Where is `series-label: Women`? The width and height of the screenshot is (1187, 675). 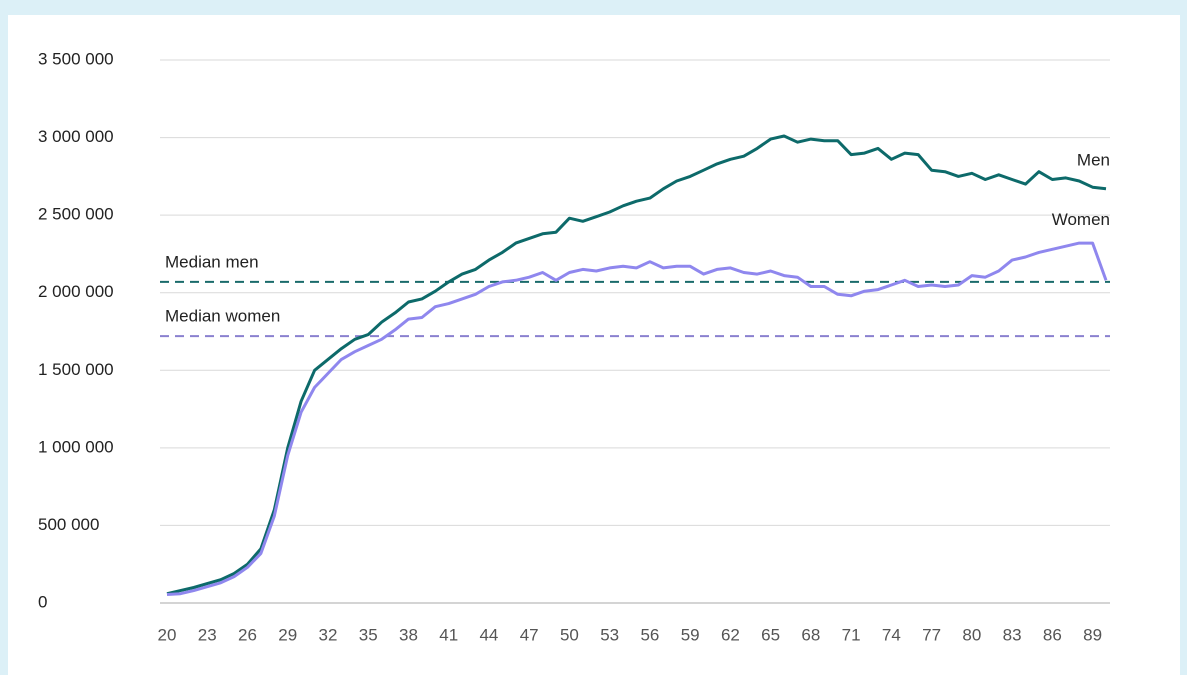
series-label: Women is located at coordinates (1081, 219).